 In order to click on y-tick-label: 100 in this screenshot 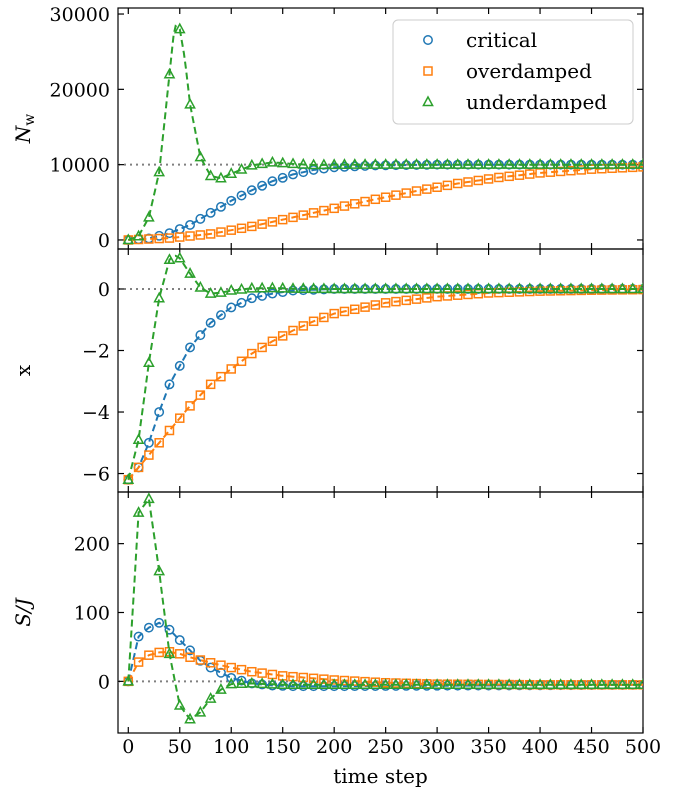, I will do `click(92, 614)`.